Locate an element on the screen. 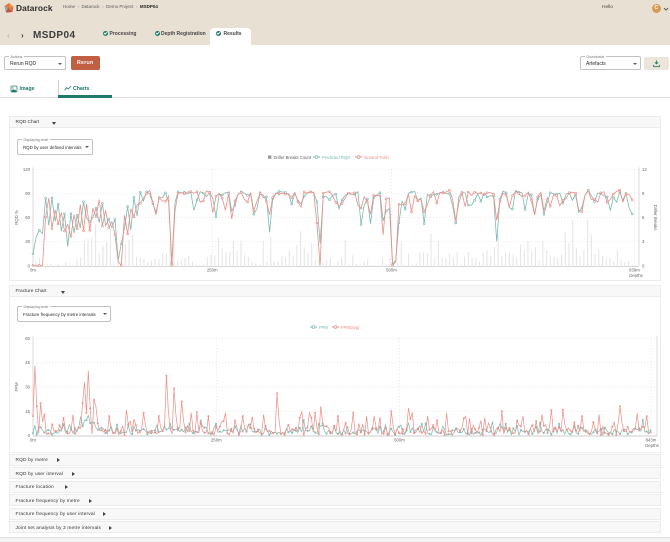 The width and height of the screenshot is (670, 542). svg-text: 843m is located at coordinates (651, 439).